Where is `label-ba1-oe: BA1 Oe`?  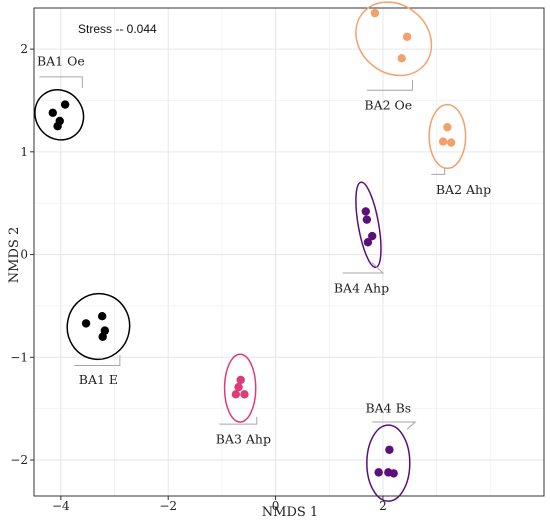
label-ba1-oe: BA1 Oe is located at coordinates (61, 60).